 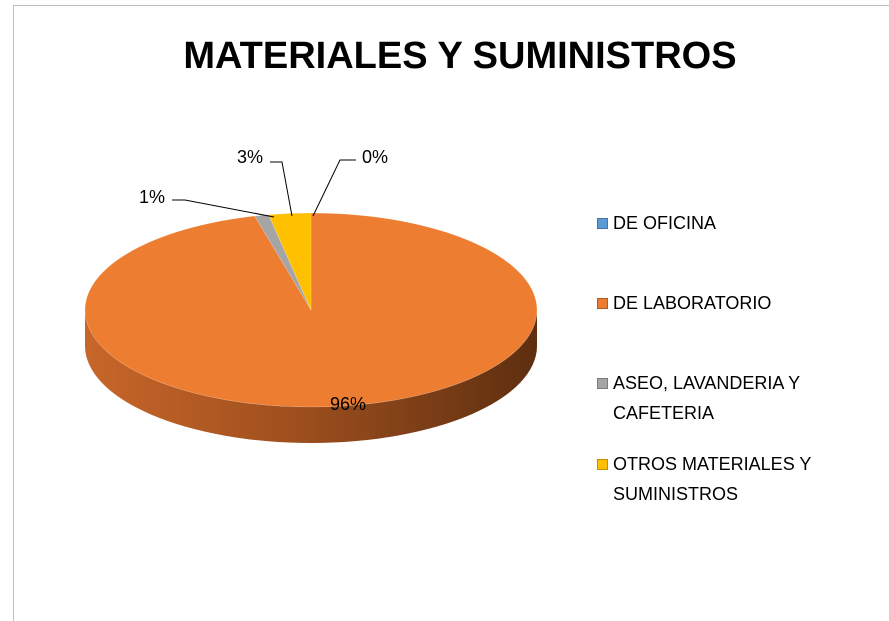 What do you see at coordinates (311, 376) in the screenshot?
I see `pie-side` at bounding box center [311, 376].